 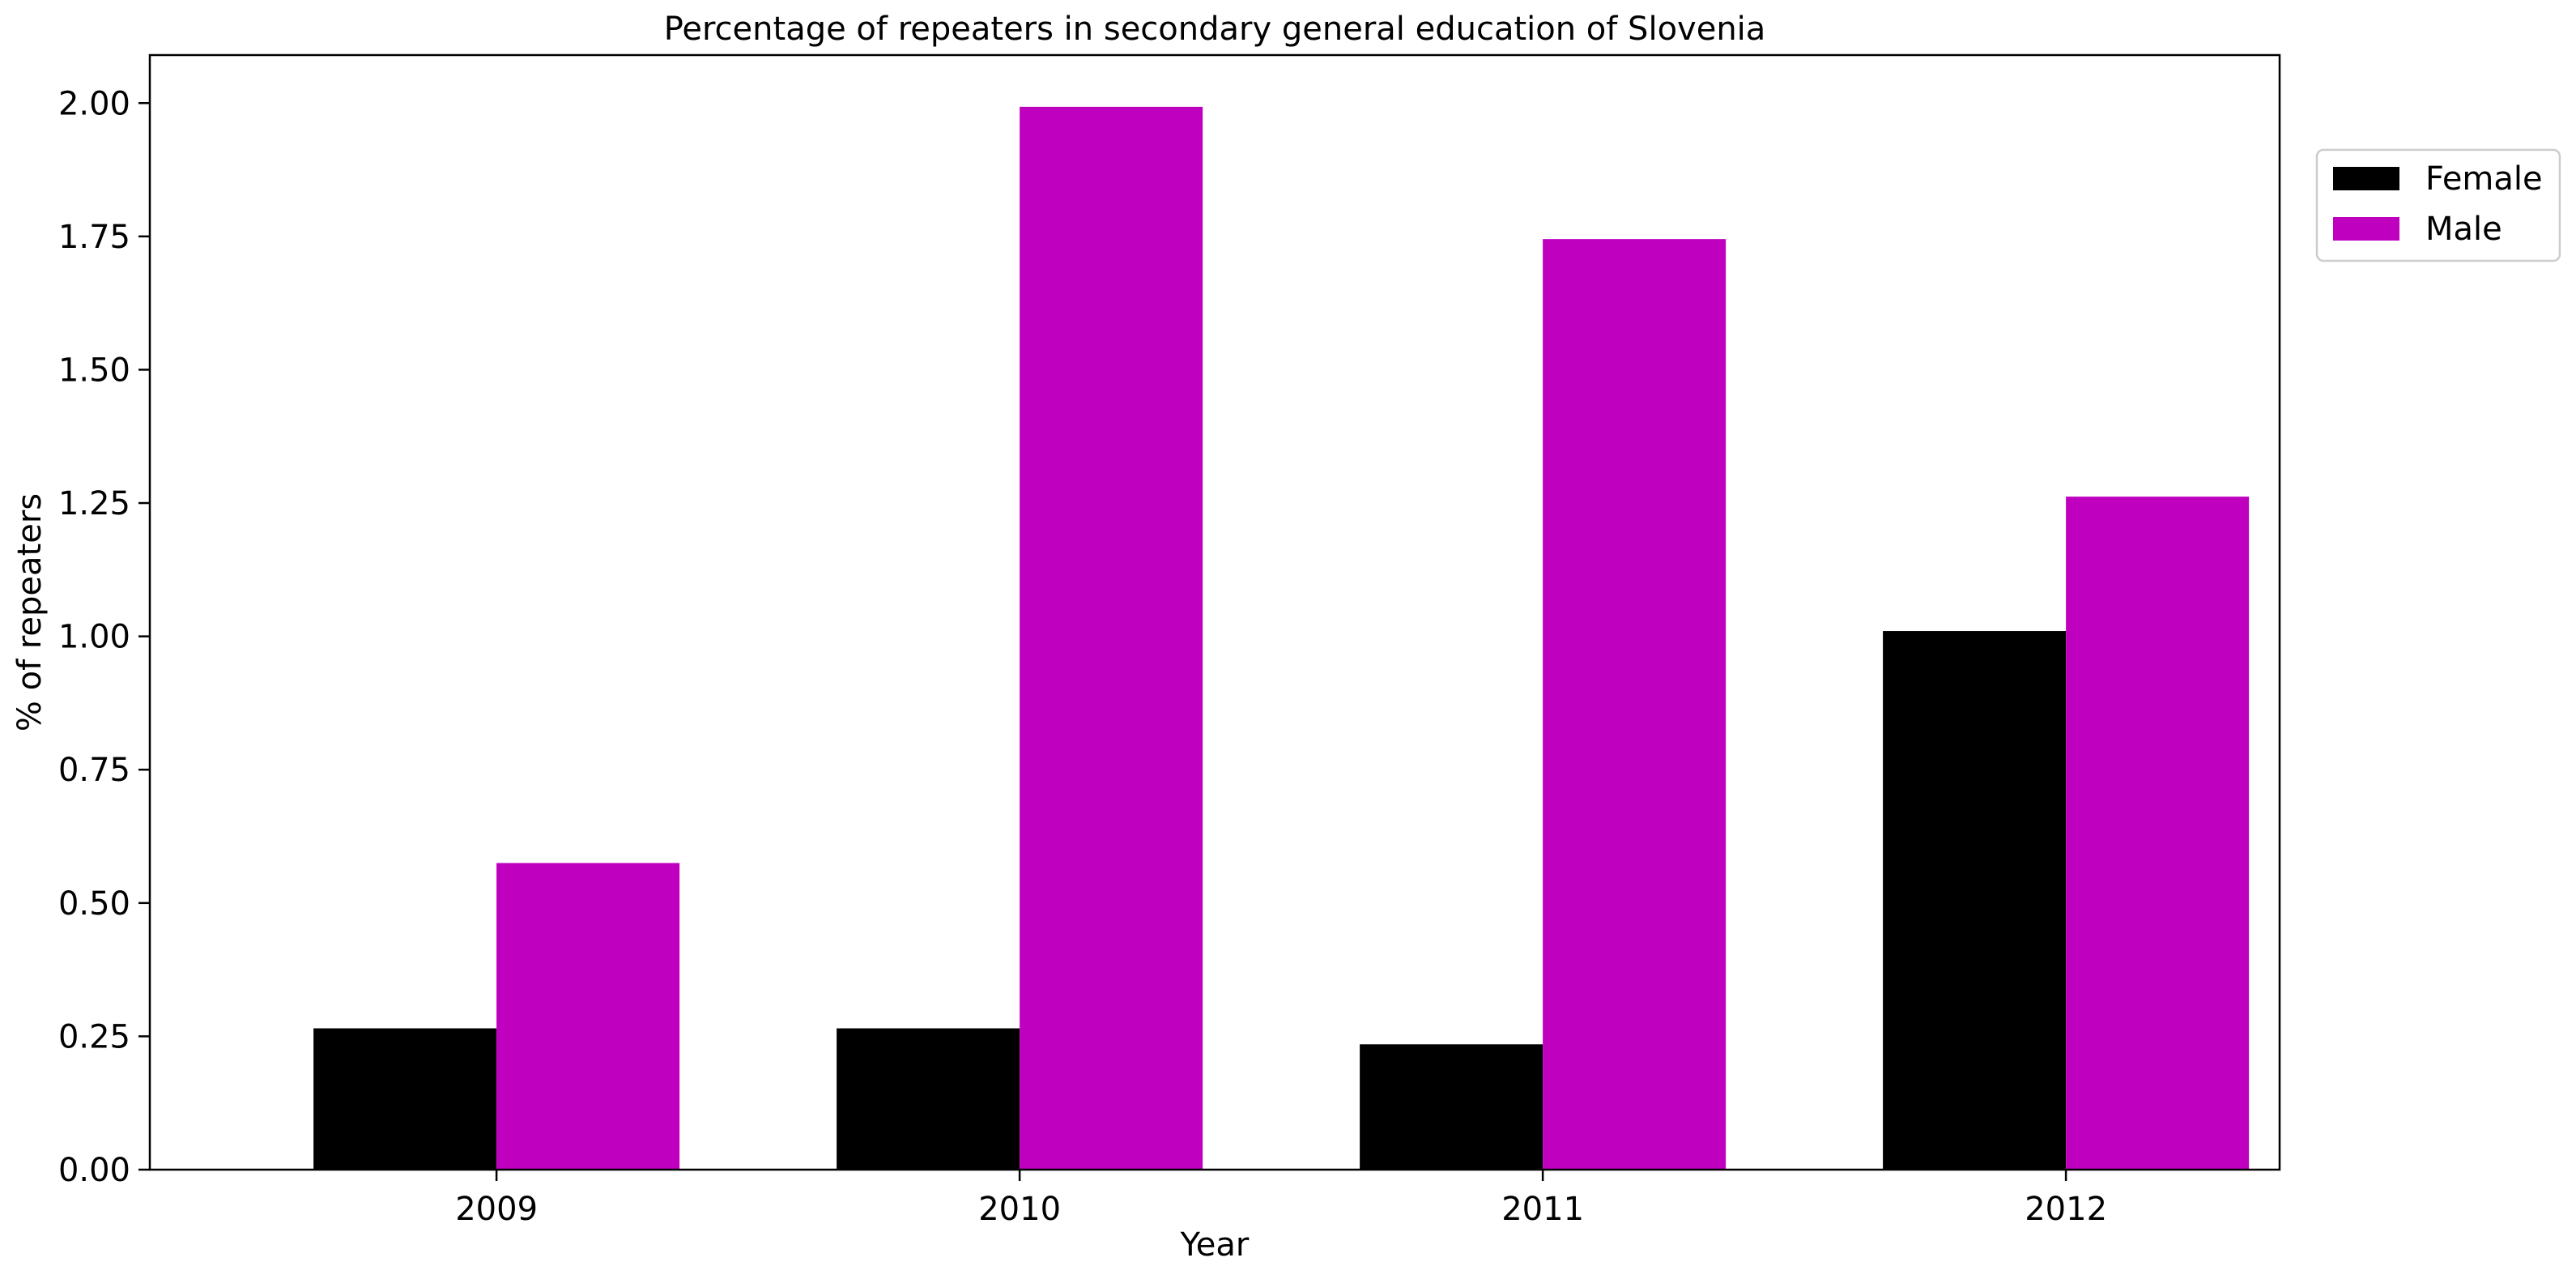 What do you see at coordinates (1019, 1209) in the screenshot?
I see `x-tick-label-2010: 2010` at bounding box center [1019, 1209].